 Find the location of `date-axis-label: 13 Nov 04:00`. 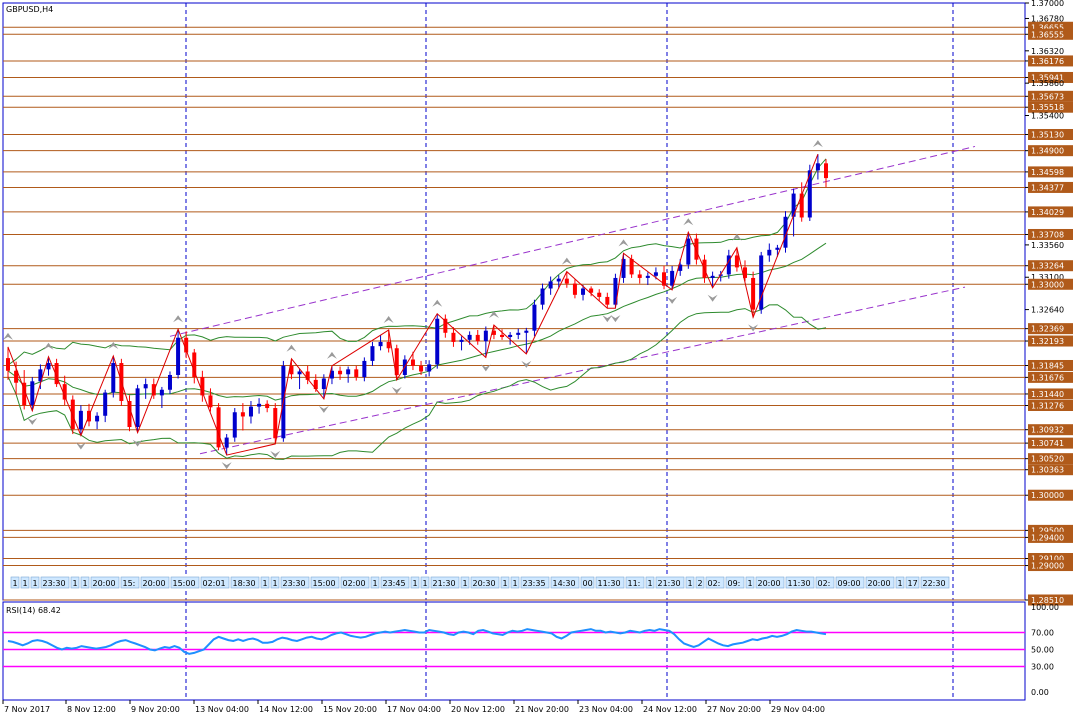

date-axis-label: 13 Nov 04:00 is located at coordinates (222, 709).